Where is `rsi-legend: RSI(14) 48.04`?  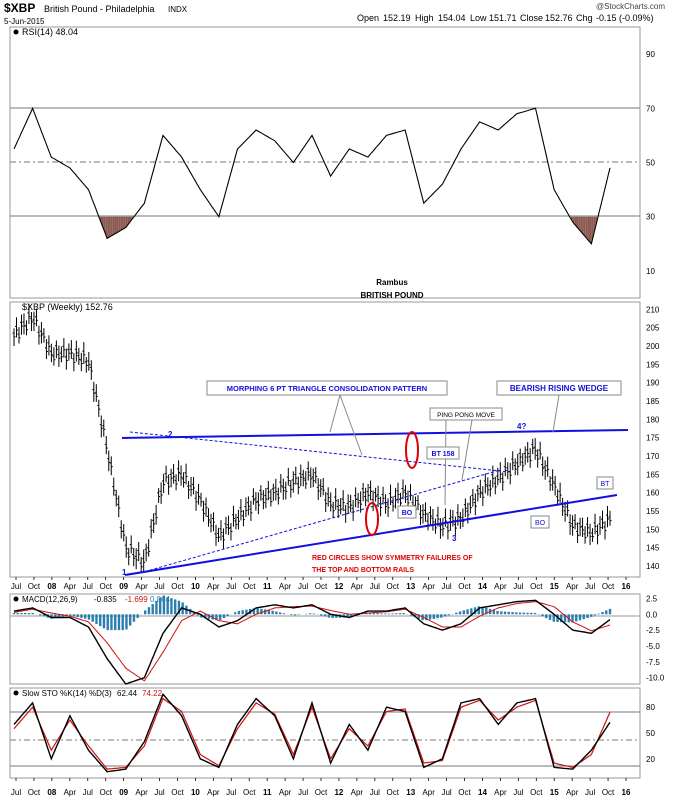 rsi-legend: RSI(14) 48.04 is located at coordinates (50, 32).